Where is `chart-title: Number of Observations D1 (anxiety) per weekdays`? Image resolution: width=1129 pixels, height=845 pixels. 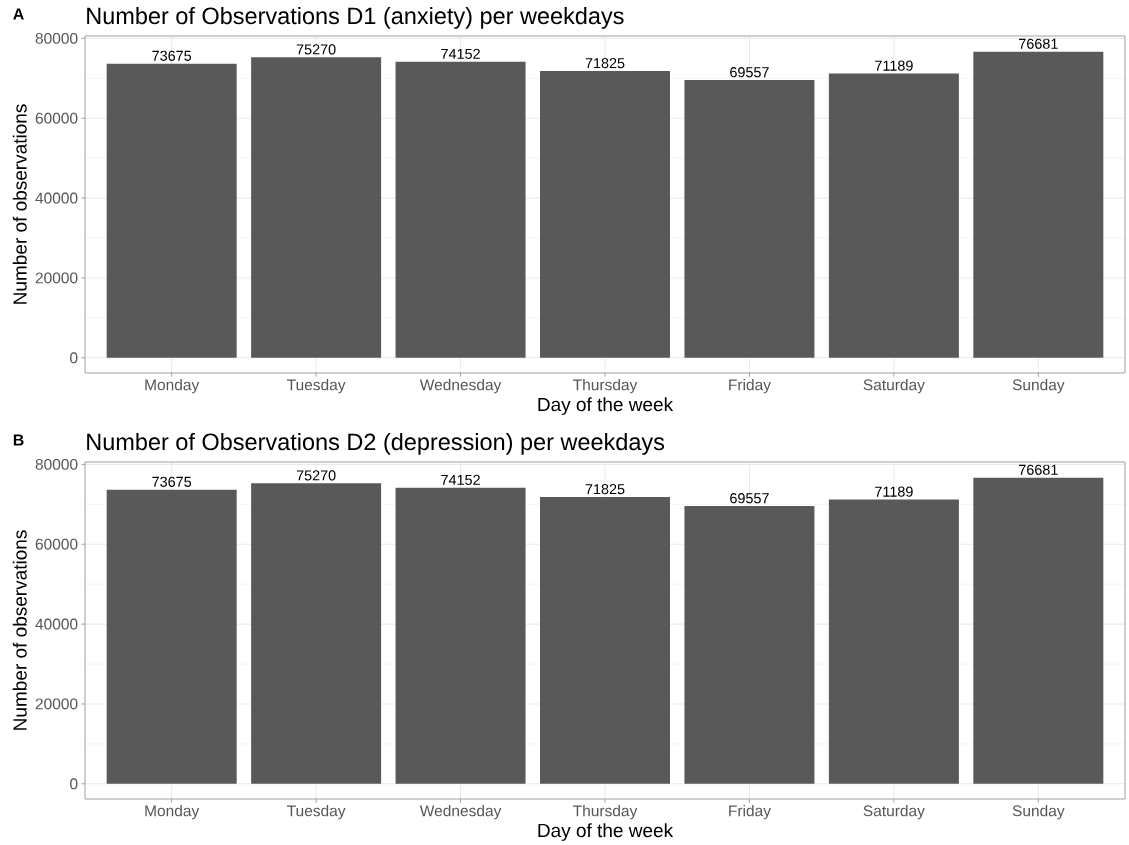 chart-title: Number of Observations D1 (anxiety) per weekdays is located at coordinates (355, 17).